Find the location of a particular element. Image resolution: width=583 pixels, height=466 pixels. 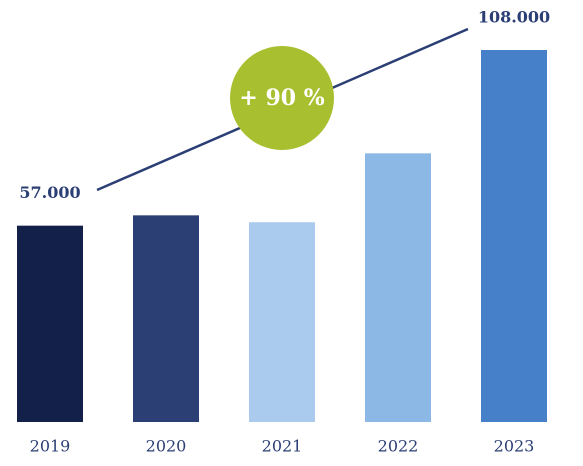

x-tick-label: 2022 is located at coordinates (398, 446).